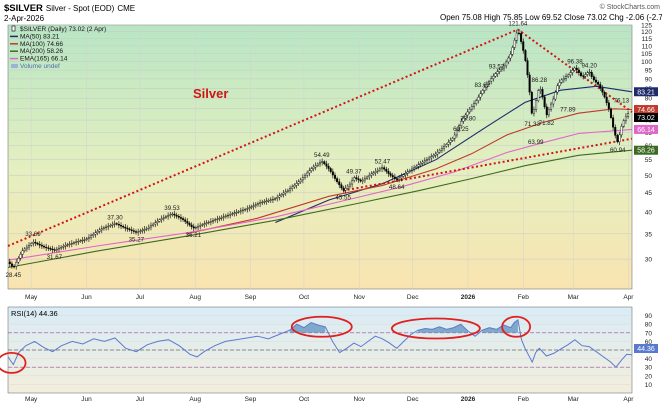 The width and height of the screenshot is (662, 404). What do you see at coordinates (44, 59) in the screenshot?
I see `legend-label: EMA(165) 66.14` at bounding box center [44, 59].